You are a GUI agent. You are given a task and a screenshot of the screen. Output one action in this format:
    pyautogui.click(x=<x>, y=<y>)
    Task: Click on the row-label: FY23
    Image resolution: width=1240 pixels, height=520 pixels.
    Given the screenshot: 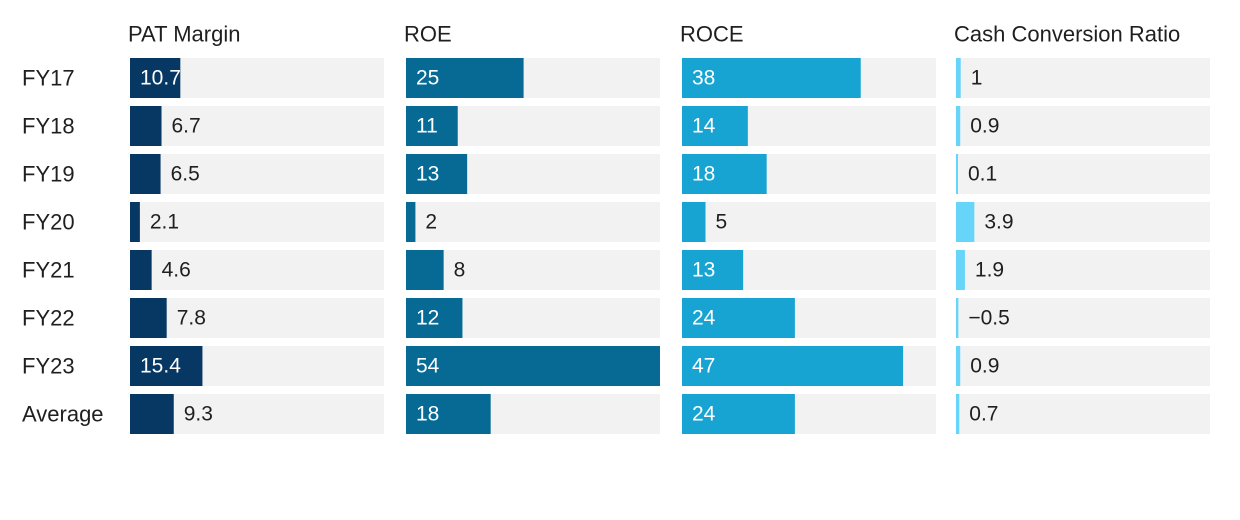 What is the action you would take?
    pyautogui.click(x=48, y=366)
    